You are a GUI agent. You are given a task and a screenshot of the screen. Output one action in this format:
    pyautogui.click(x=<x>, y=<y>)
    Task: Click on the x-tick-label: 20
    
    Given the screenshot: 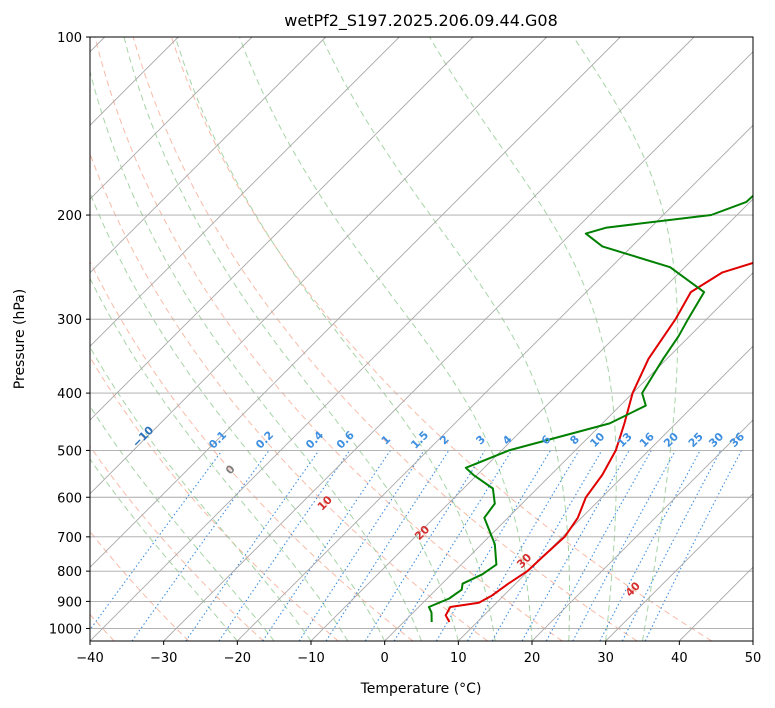 What is the action you would take?
    pyautogui.click(x=532, y=658)
    